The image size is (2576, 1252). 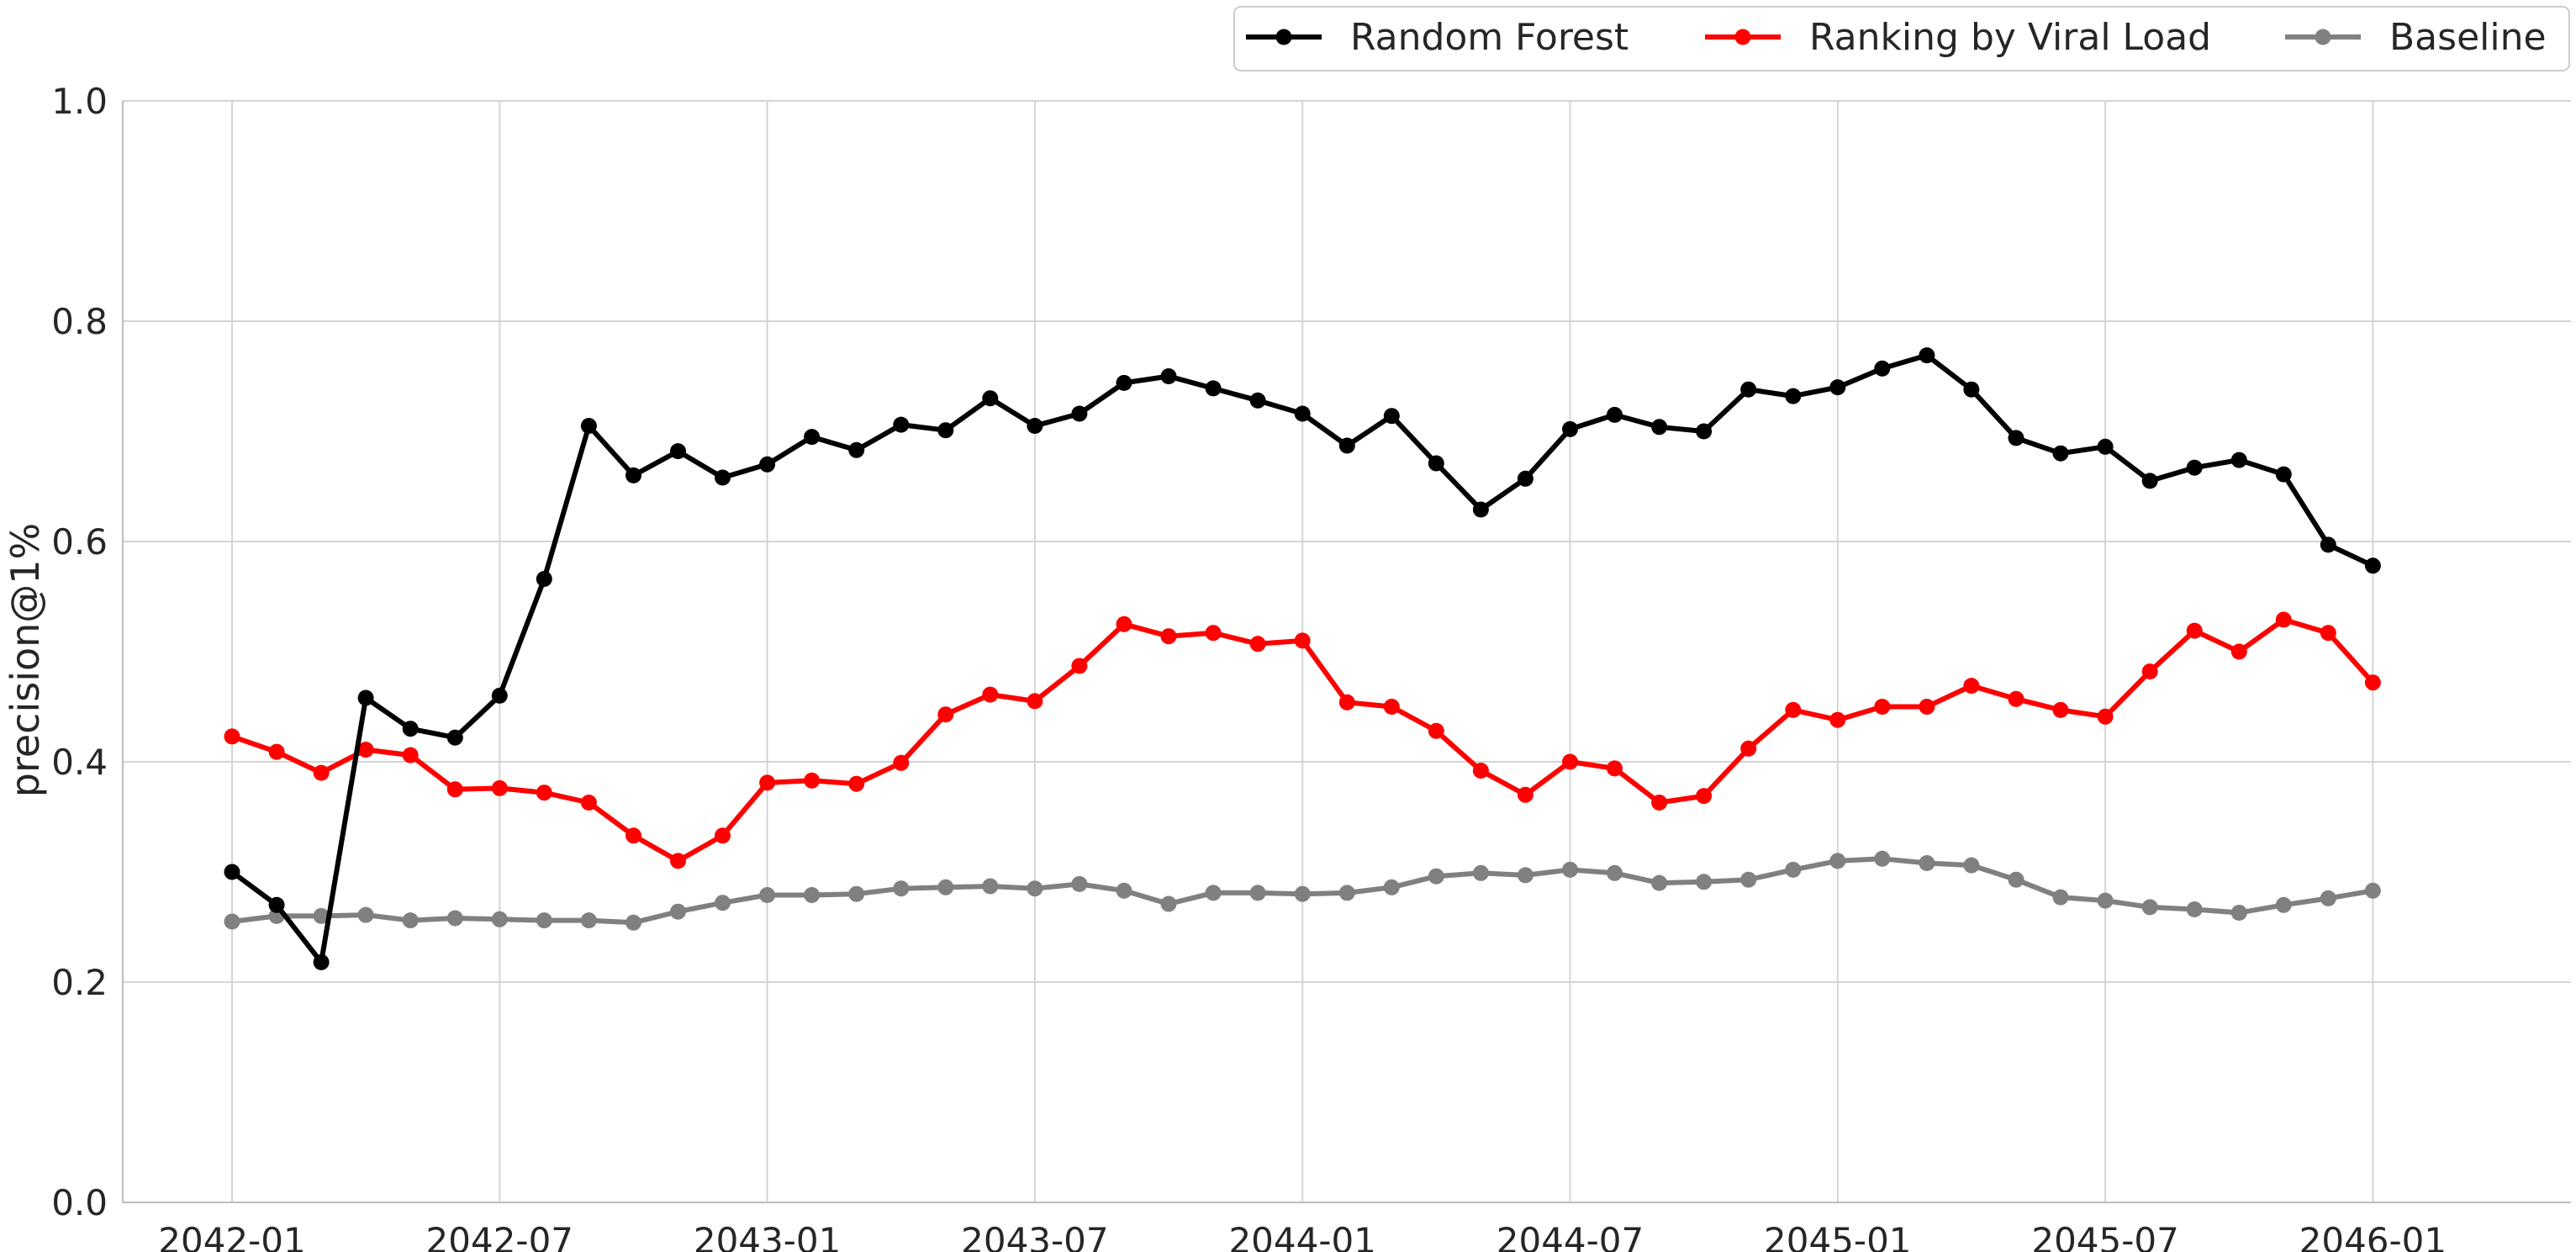 I want to click on x-tick-label: 2044-01, so click(x=1302, y=1236).